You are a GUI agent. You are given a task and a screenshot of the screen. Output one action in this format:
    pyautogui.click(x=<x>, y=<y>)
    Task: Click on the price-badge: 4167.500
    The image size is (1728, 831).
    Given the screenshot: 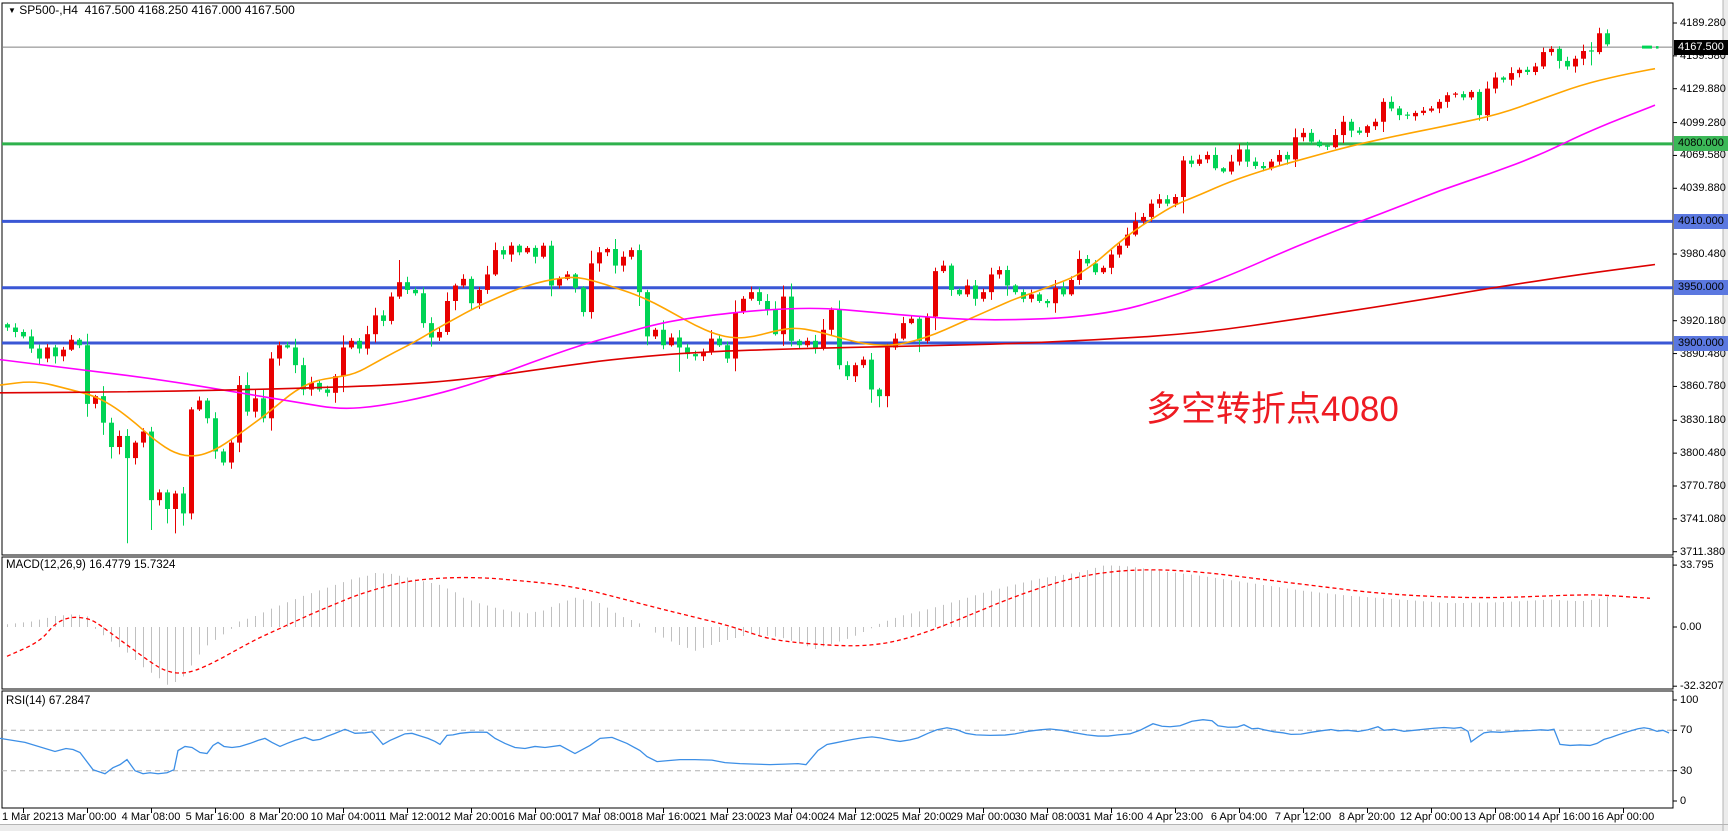 What is the action you would take?
    pyautogui.click(x=1701, y=47)
    